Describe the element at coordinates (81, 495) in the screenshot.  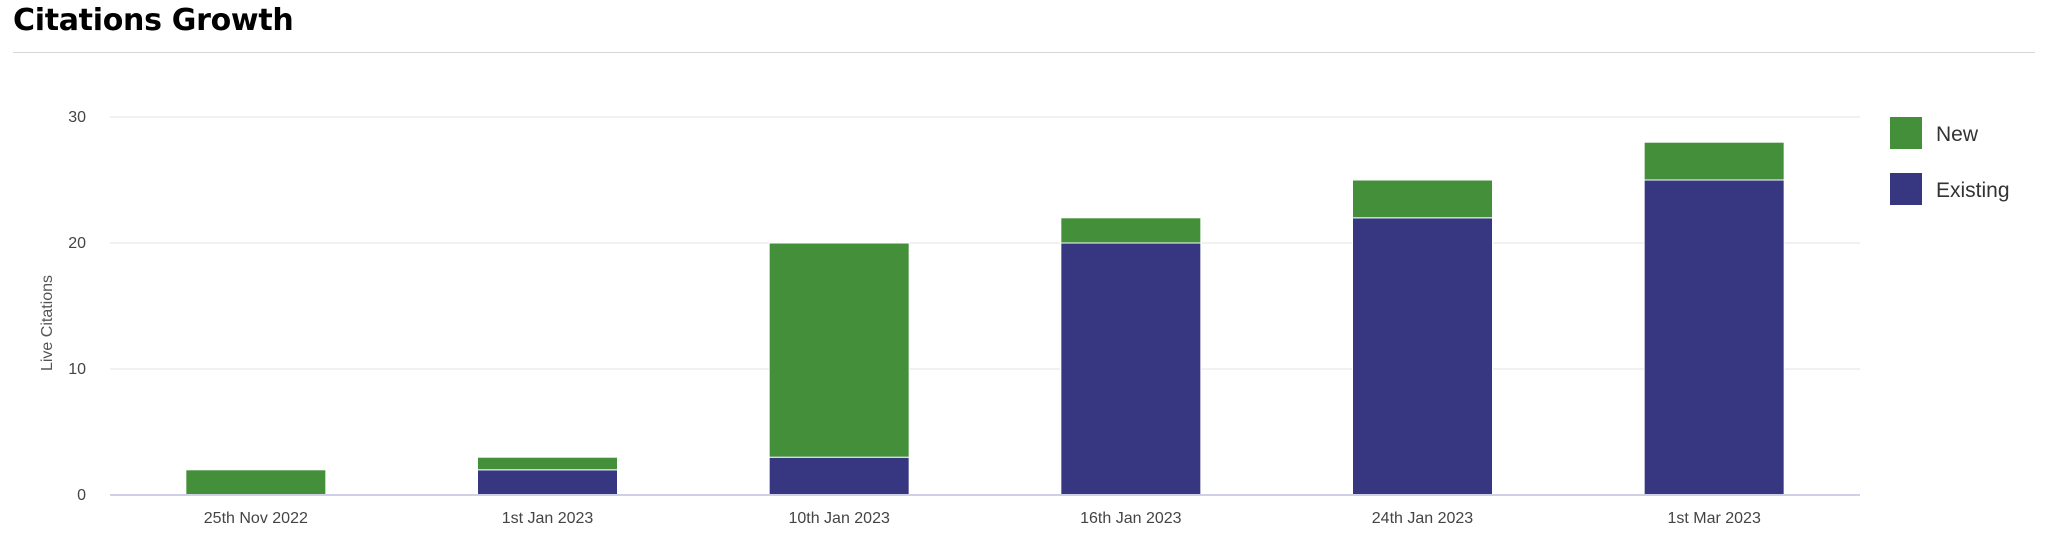
I see `y-tick-label: 0` at that location.